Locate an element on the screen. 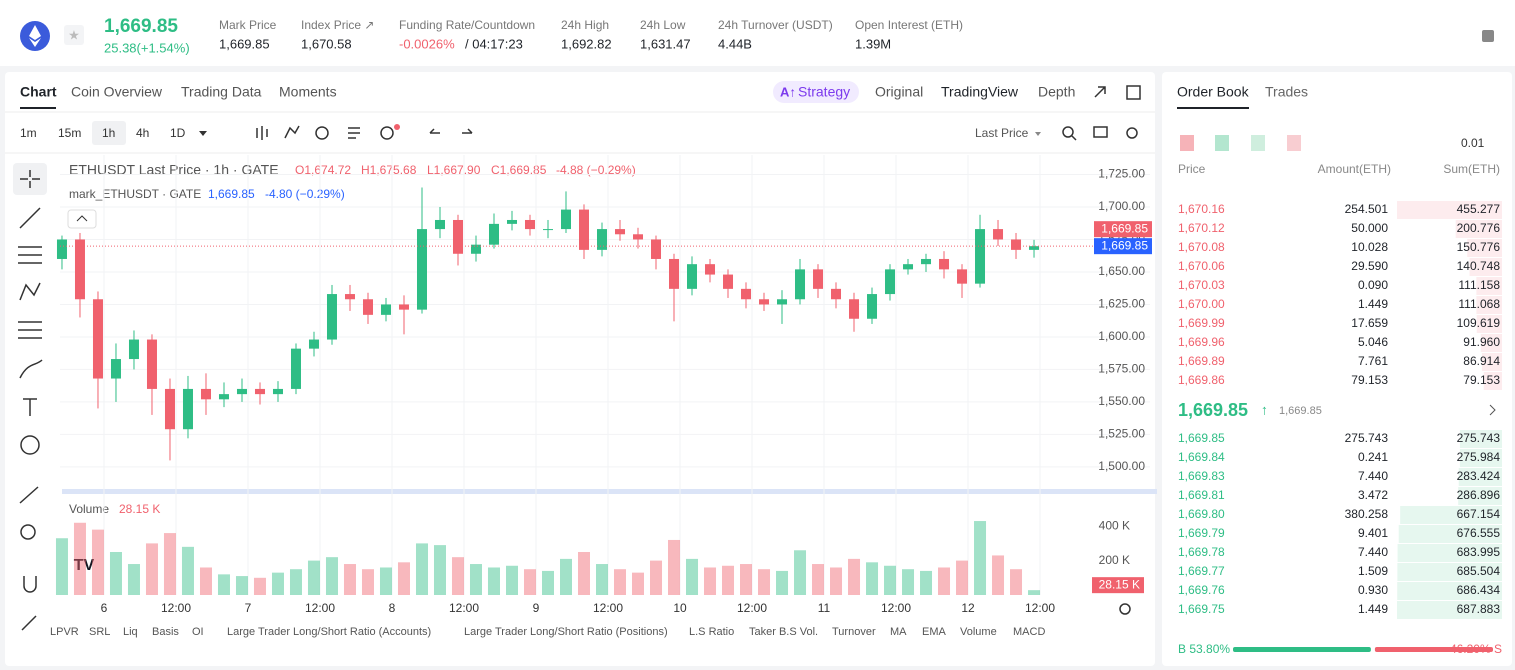 The width and height of the screenshot is (1515, 670). tv-logo is located at coordinates (84, 564).